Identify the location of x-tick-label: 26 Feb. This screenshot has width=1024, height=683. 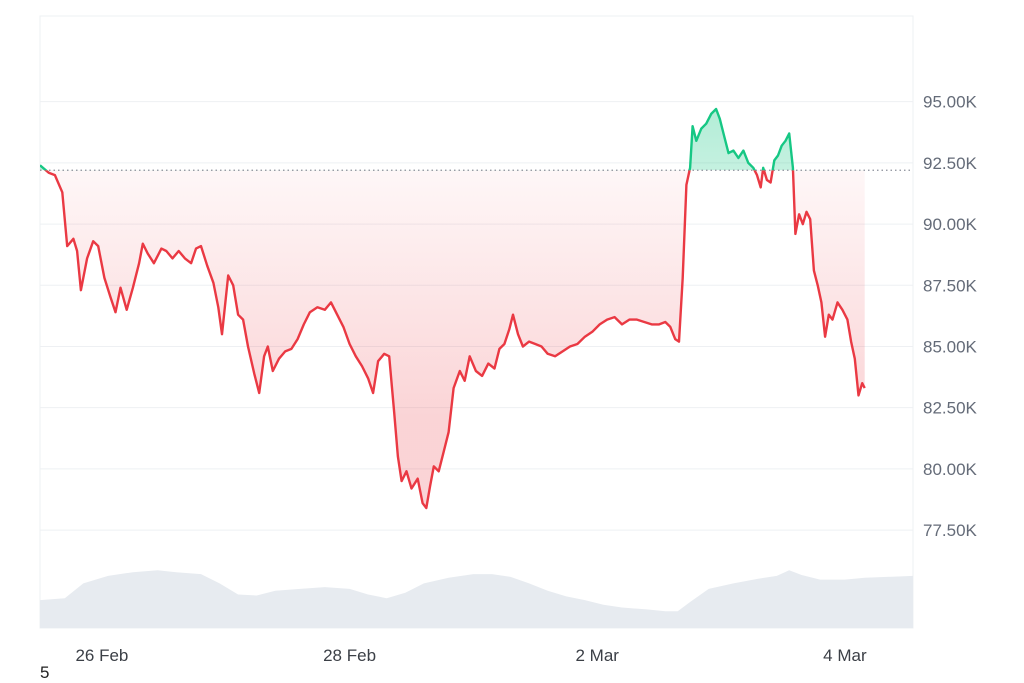
(101, 655).